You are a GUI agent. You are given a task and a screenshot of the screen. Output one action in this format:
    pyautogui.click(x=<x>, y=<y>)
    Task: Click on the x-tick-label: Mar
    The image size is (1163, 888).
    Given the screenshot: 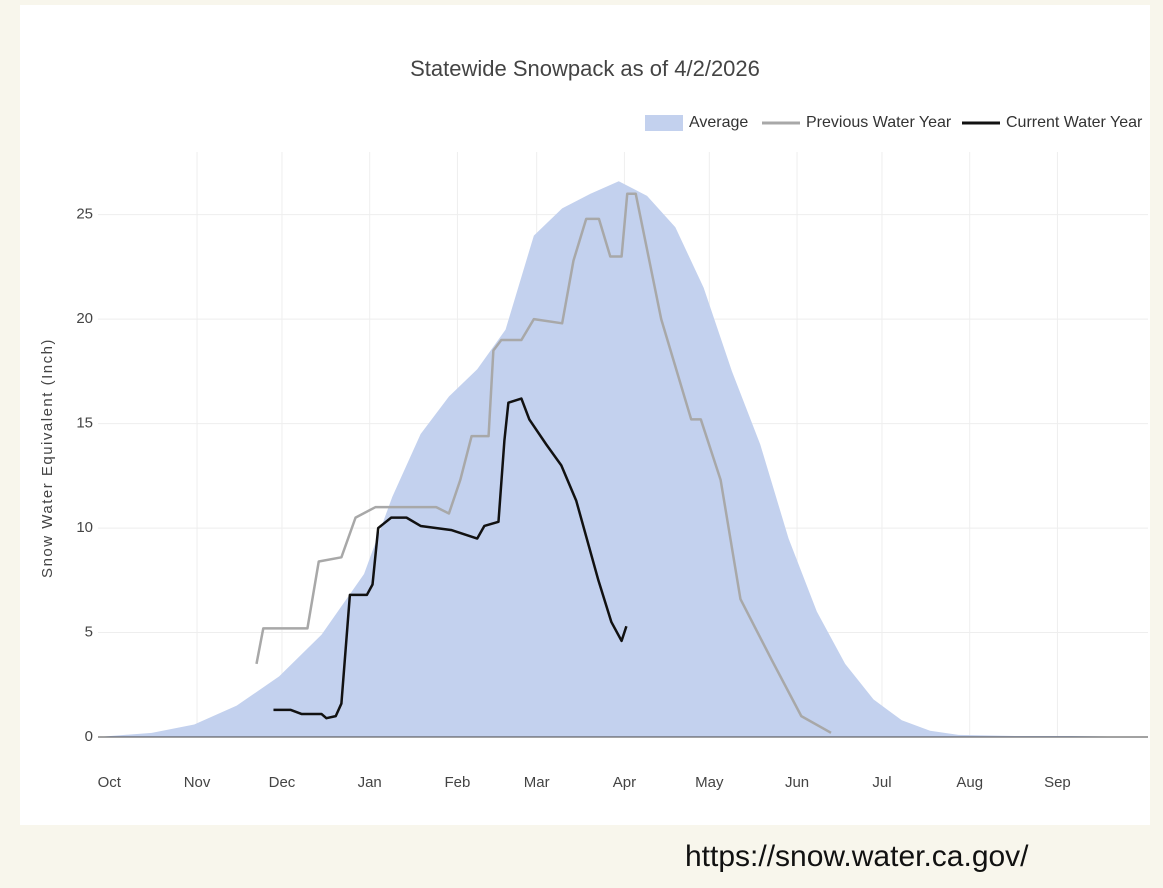 What is the action you would take?
    pyautogui.click(x=537, y=782)
    